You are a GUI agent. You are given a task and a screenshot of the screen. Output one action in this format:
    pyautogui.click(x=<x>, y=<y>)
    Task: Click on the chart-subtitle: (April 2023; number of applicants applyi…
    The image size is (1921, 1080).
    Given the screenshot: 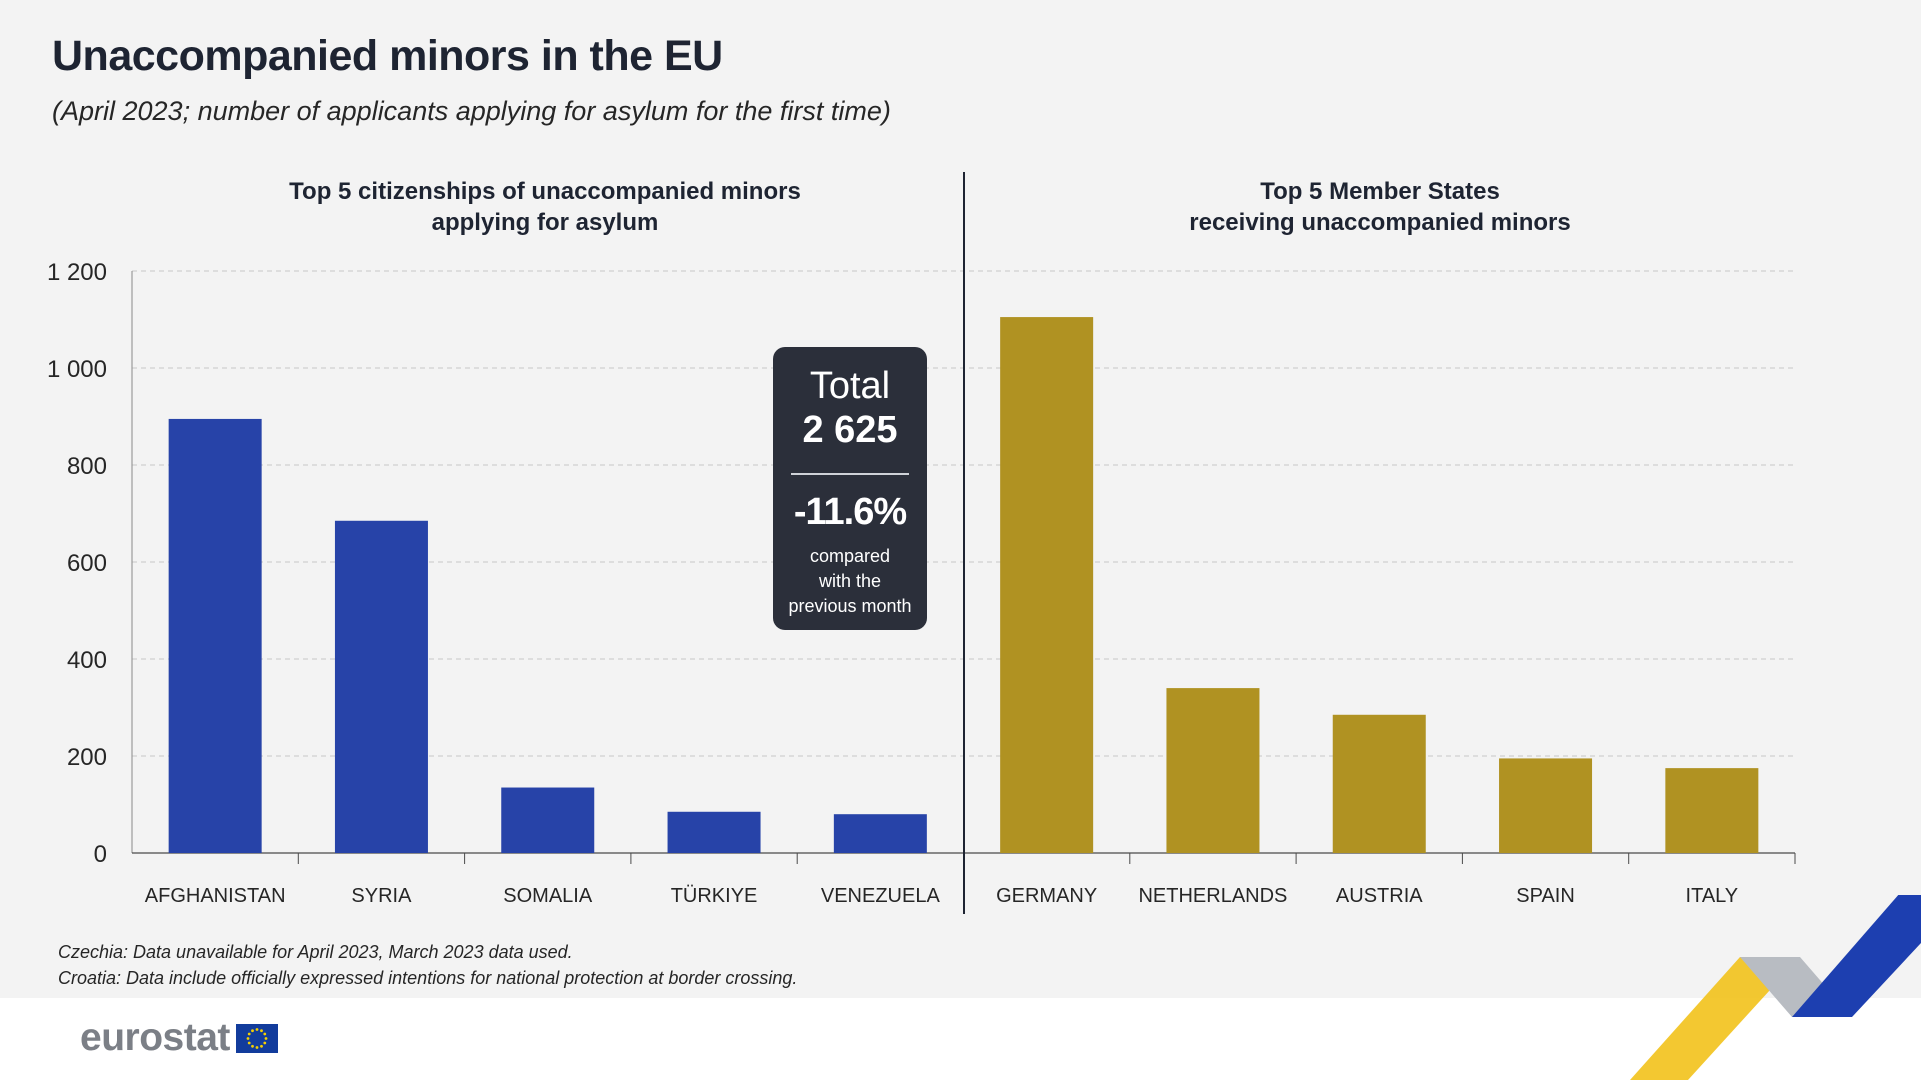 What is the action you would take?
    pyautogui.click(x=471, y=111)
    